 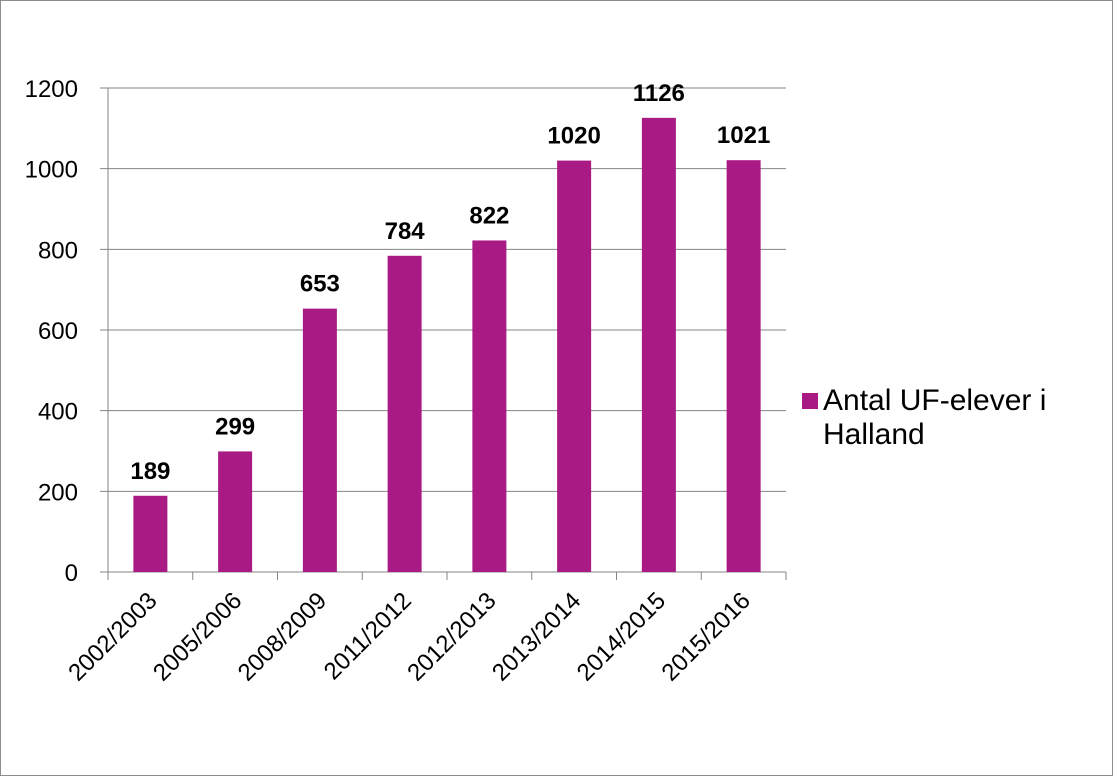 I want to click on data-label: 653, so click(x=320, y=284).